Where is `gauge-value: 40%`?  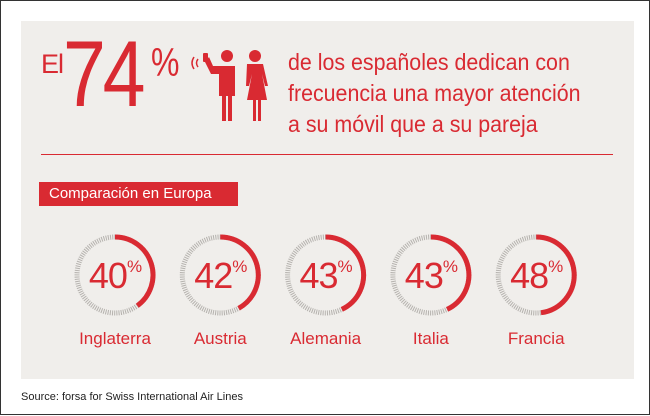 gauge-value: 40% is located at coordinates (115, 276).